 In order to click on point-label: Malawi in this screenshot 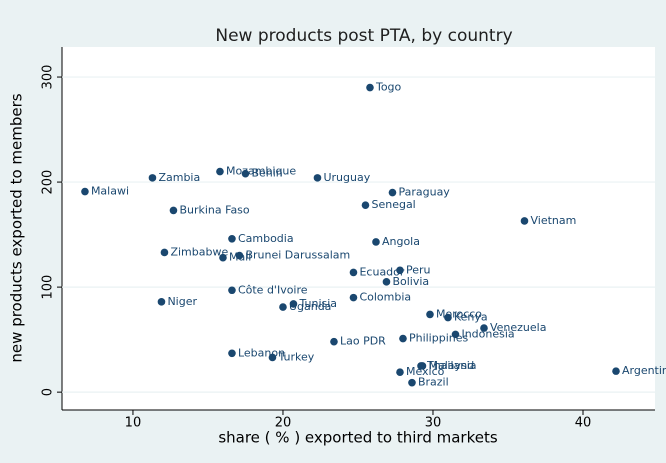, I will do `click(110, 191)`.